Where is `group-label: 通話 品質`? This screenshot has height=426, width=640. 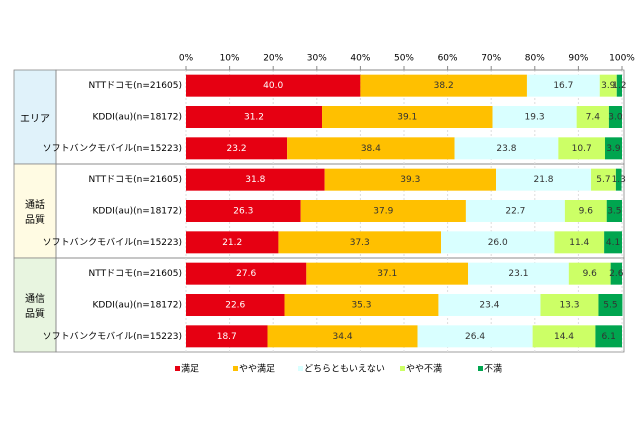
group-label: 通話 品質 is located at coordinates (35, 213).